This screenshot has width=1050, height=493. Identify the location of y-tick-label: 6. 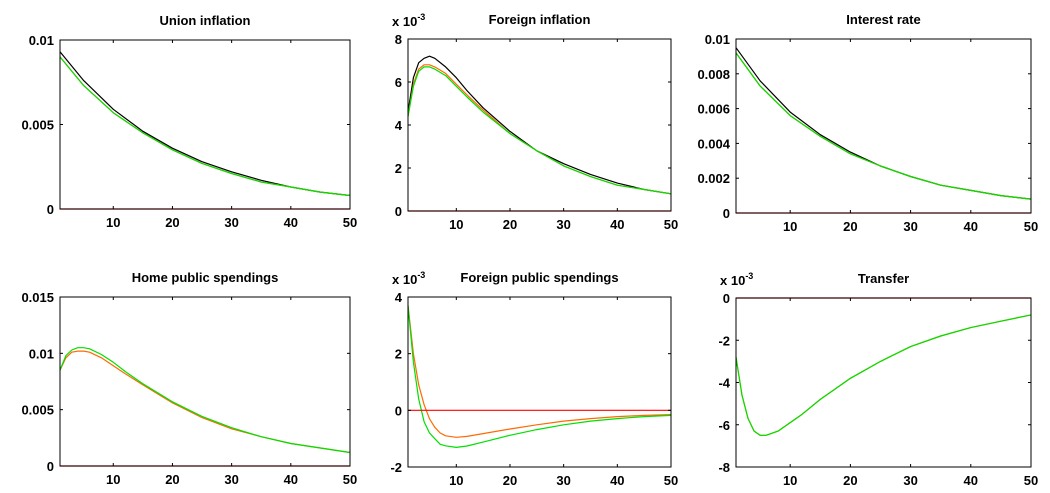
(398, 82).